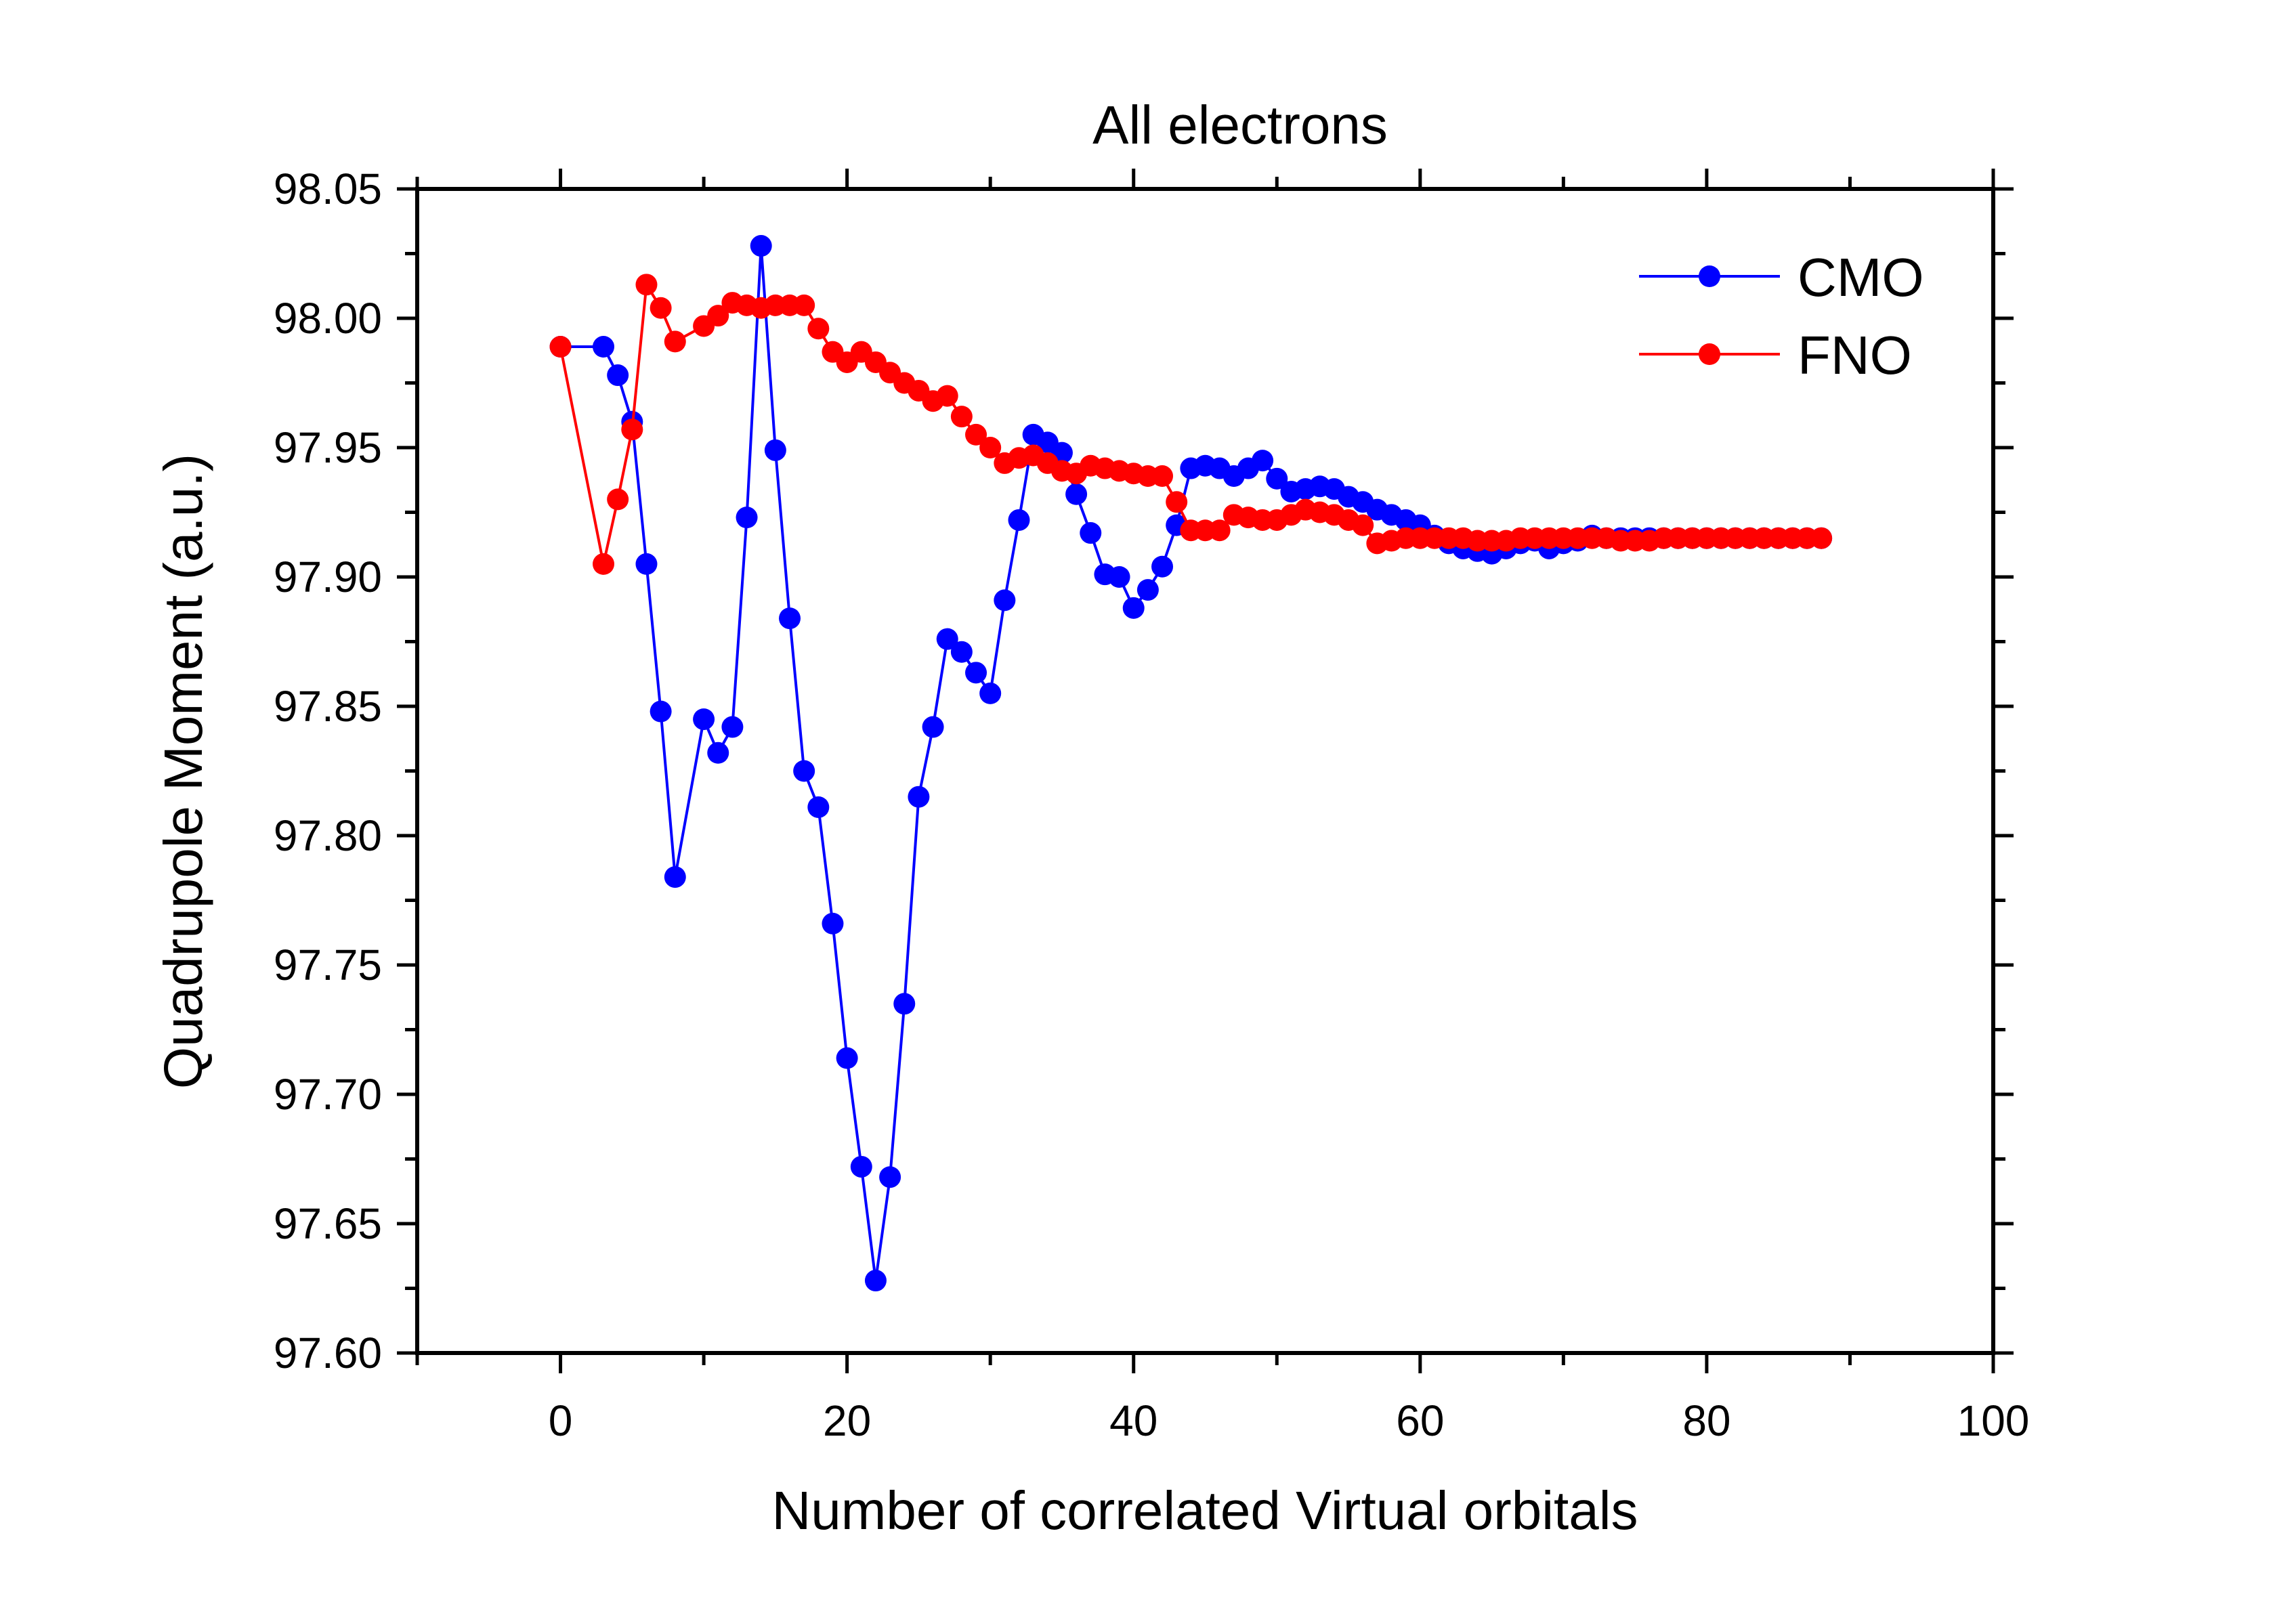 This screenshot has width=2296, height=1611. What do you see at coordinates (1709, 354) in the screenshot?
I see `legend-marker-fno` at bounding box center [1709, 354].